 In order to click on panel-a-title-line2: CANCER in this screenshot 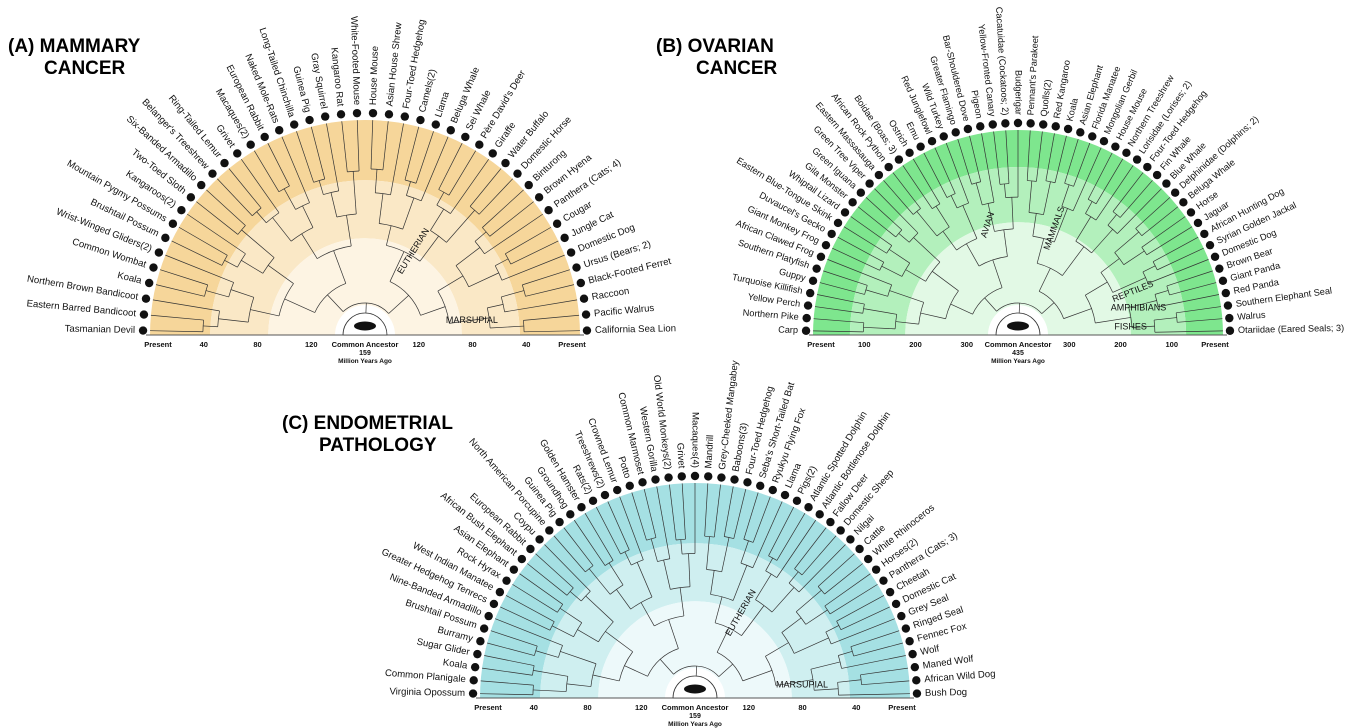, I will do `click(85, 68)`.